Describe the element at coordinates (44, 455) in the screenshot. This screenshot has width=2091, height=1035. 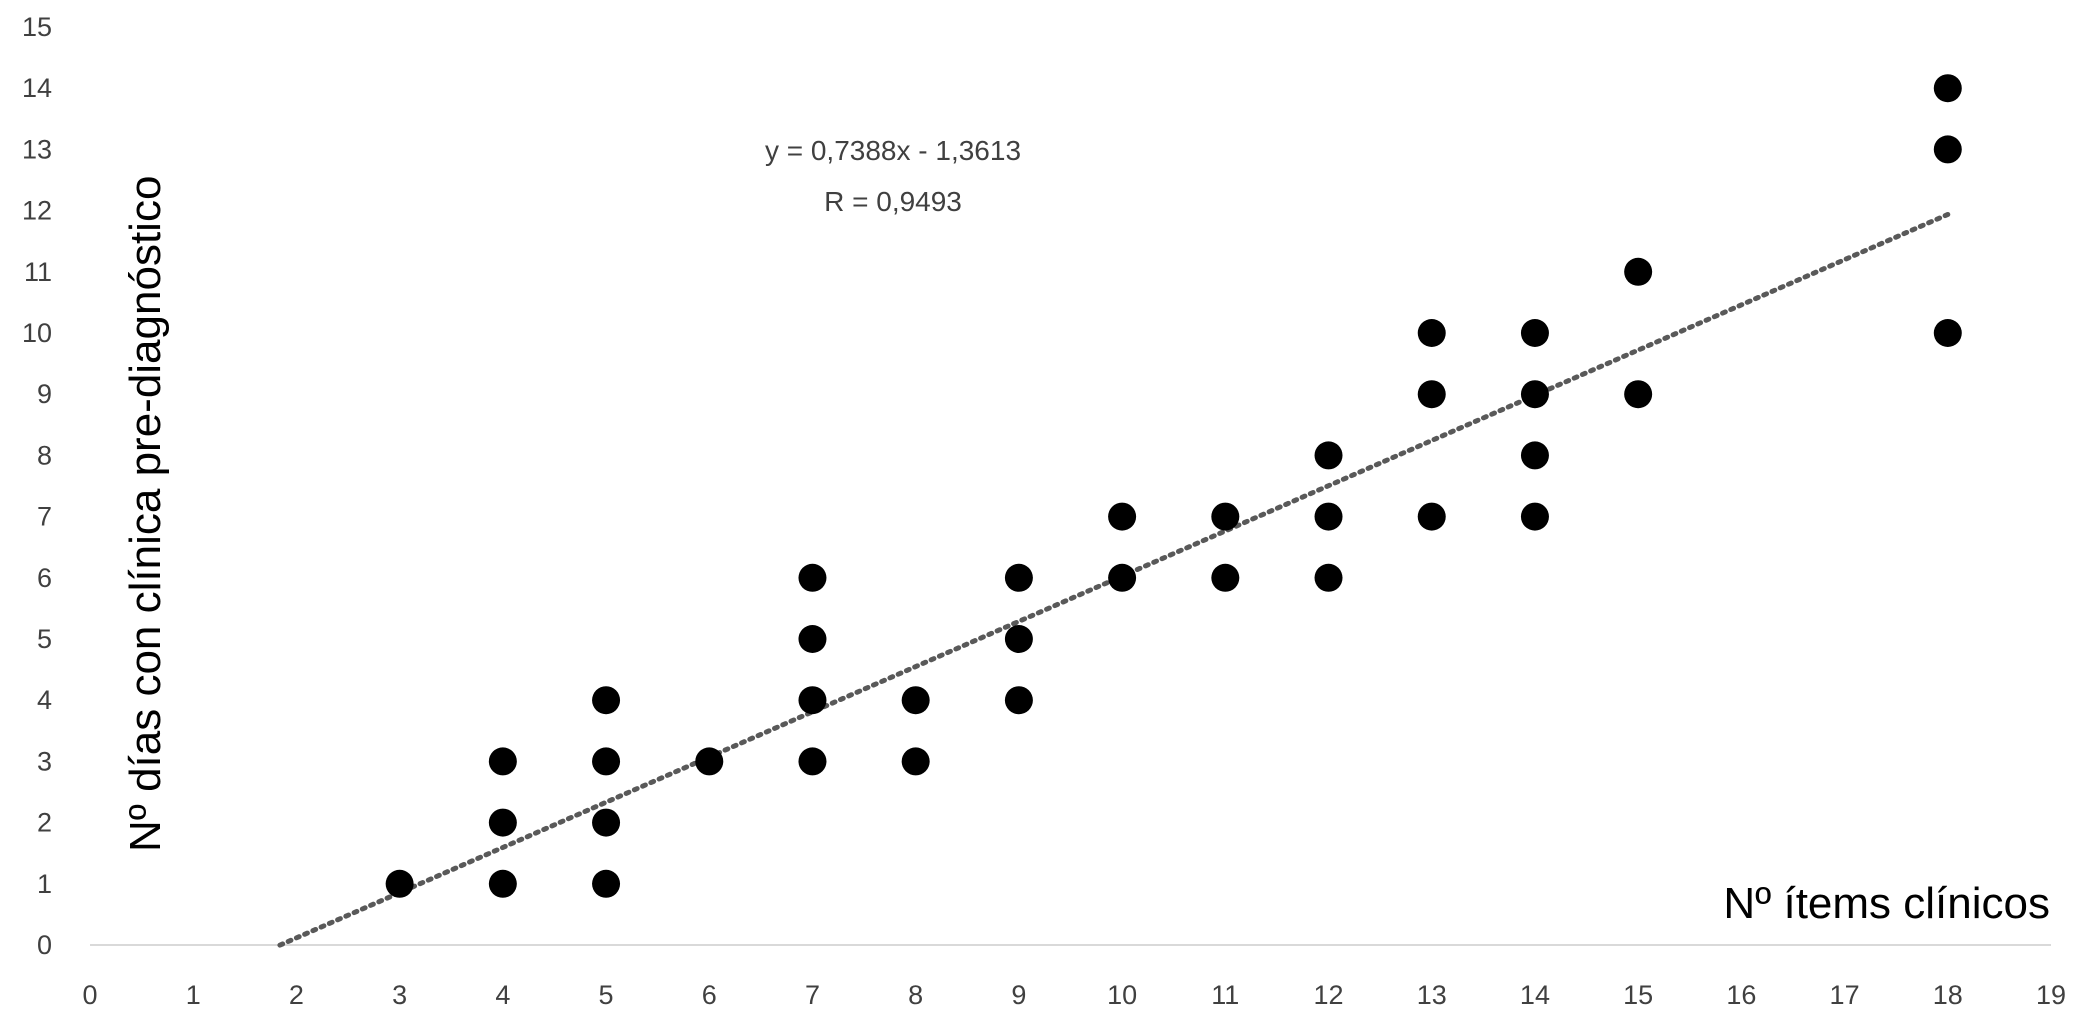
I see `y-tick-label: 8` at that location.